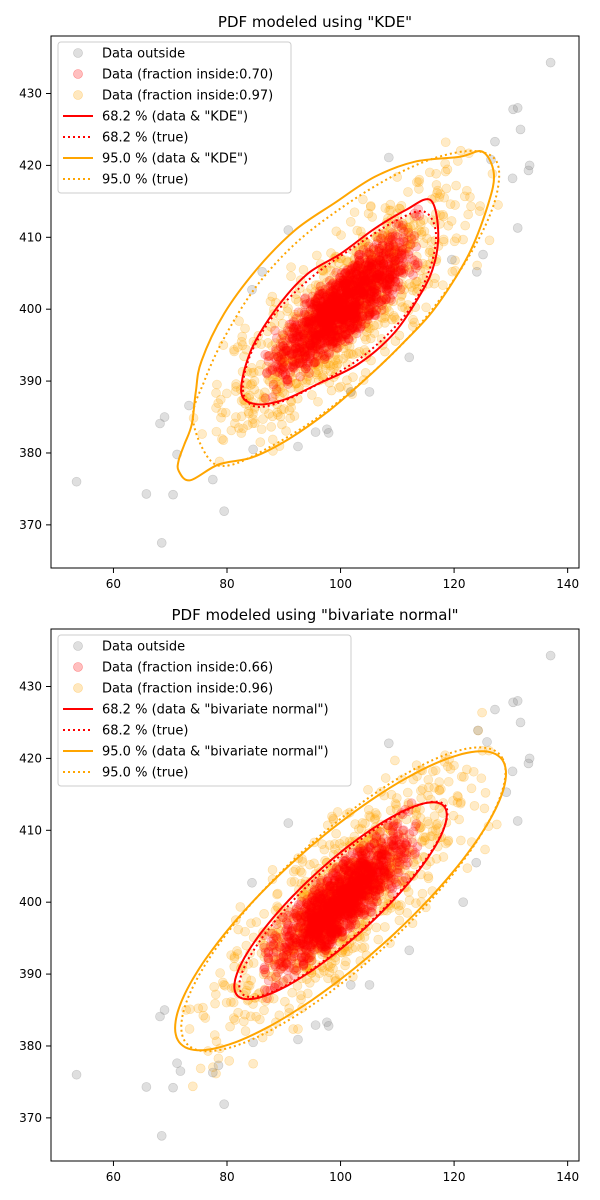 Image resolution: width=600 pixels, height=1200 pixels. What do you see at coordinates (187, 75) in the screenshot?
I see `legend-label: Data (fraction inside:0.70)` at bounding box center [187, 75].